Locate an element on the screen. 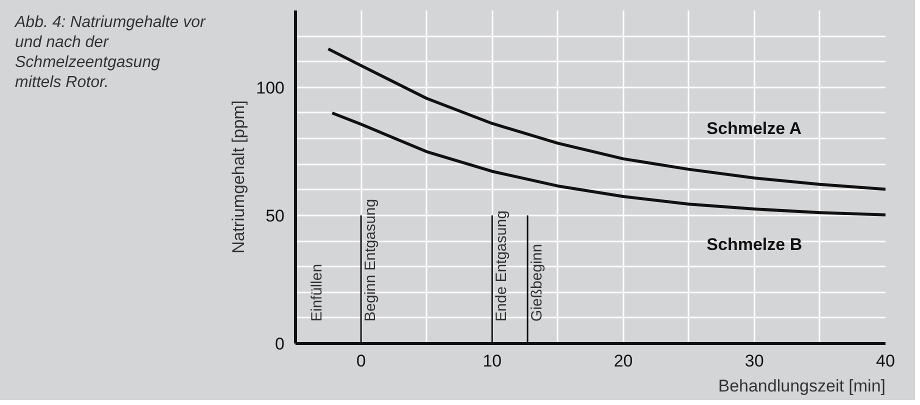 This screenshot has width=920, height=405. text: Abb. 4: Natriumgehalte vor und nach der Schmelzeentgasung mittels Rotor. is located at coordinates (111, 53).